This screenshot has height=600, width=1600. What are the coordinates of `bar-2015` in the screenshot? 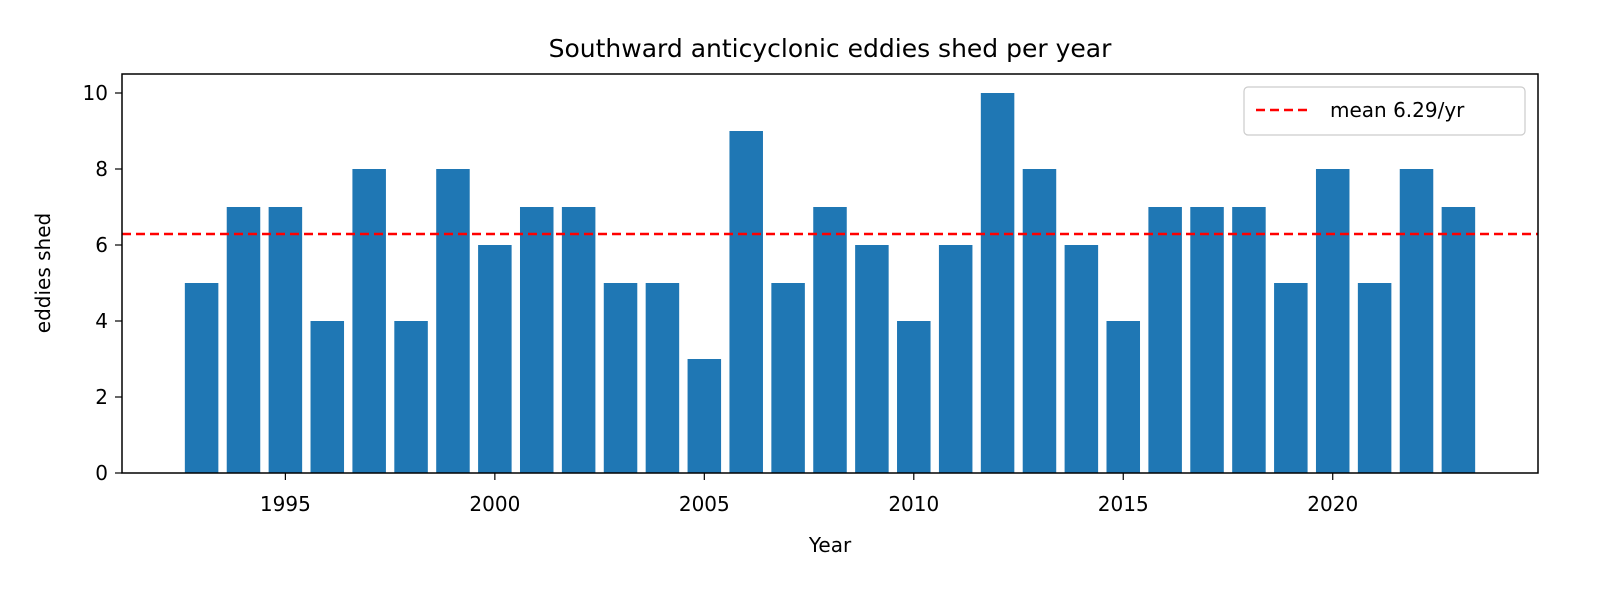 It's located at (1123, 397).